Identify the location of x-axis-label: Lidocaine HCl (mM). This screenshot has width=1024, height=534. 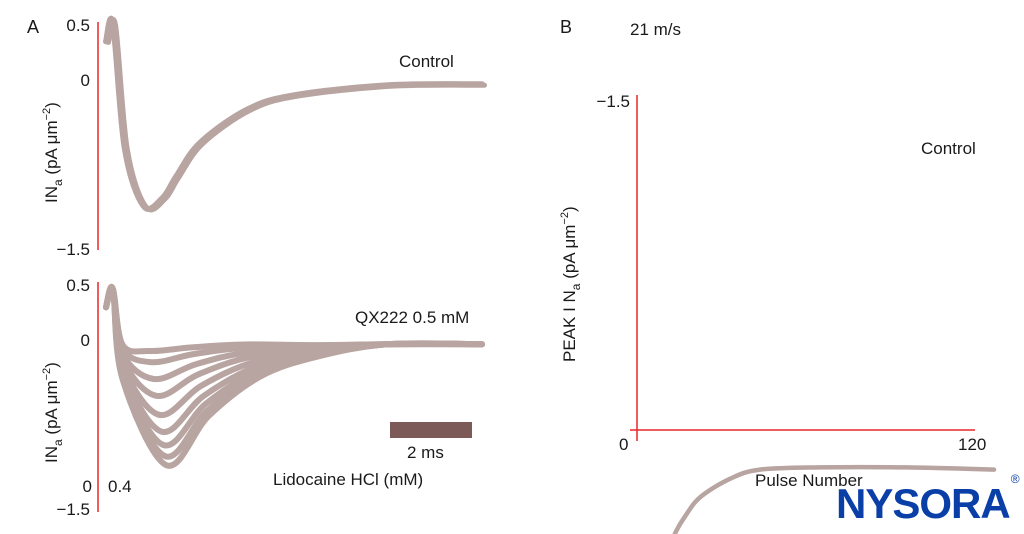
(348, 479).